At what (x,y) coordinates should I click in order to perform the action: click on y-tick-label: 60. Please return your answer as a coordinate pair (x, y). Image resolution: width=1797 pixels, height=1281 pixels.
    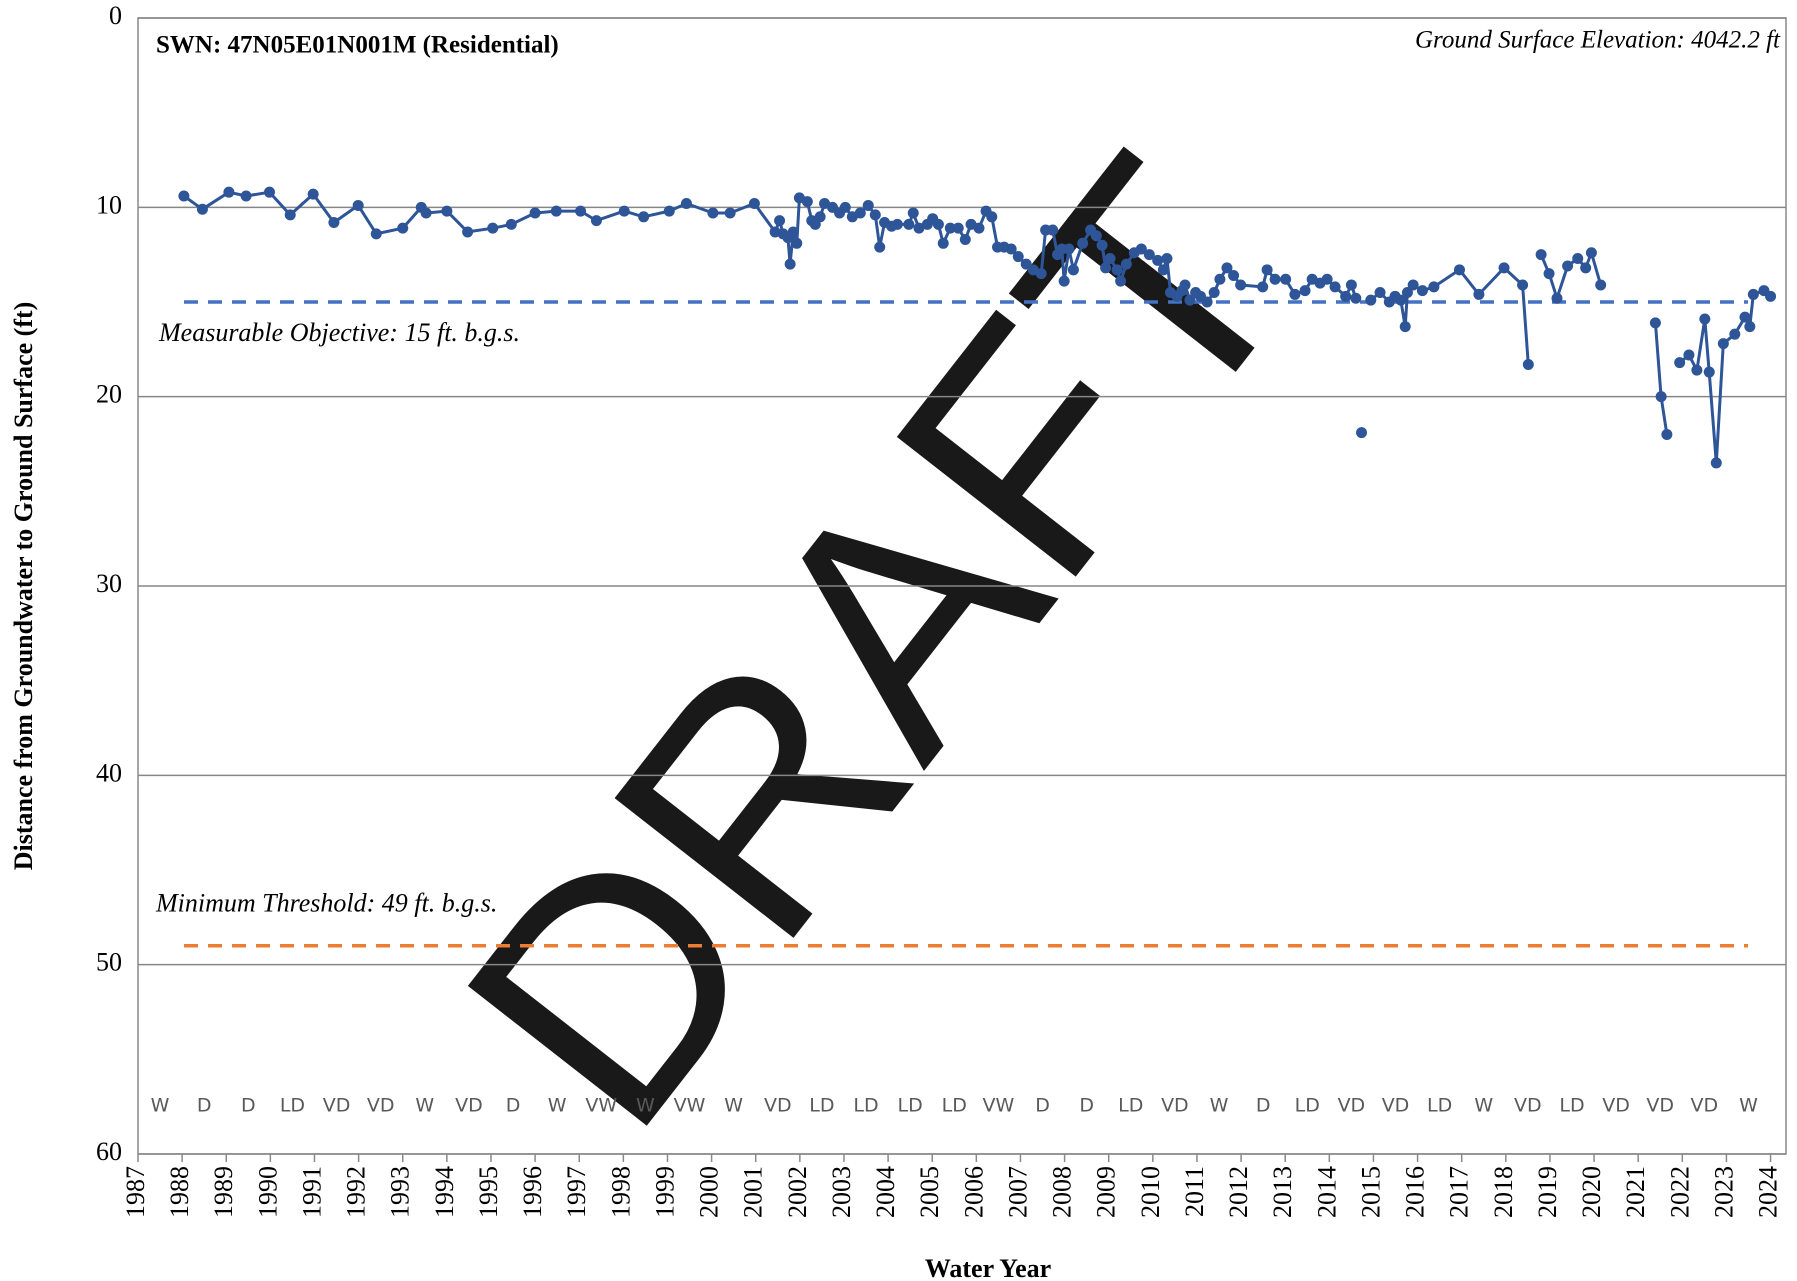
    Looking at the image, I should click on (109, 1151).